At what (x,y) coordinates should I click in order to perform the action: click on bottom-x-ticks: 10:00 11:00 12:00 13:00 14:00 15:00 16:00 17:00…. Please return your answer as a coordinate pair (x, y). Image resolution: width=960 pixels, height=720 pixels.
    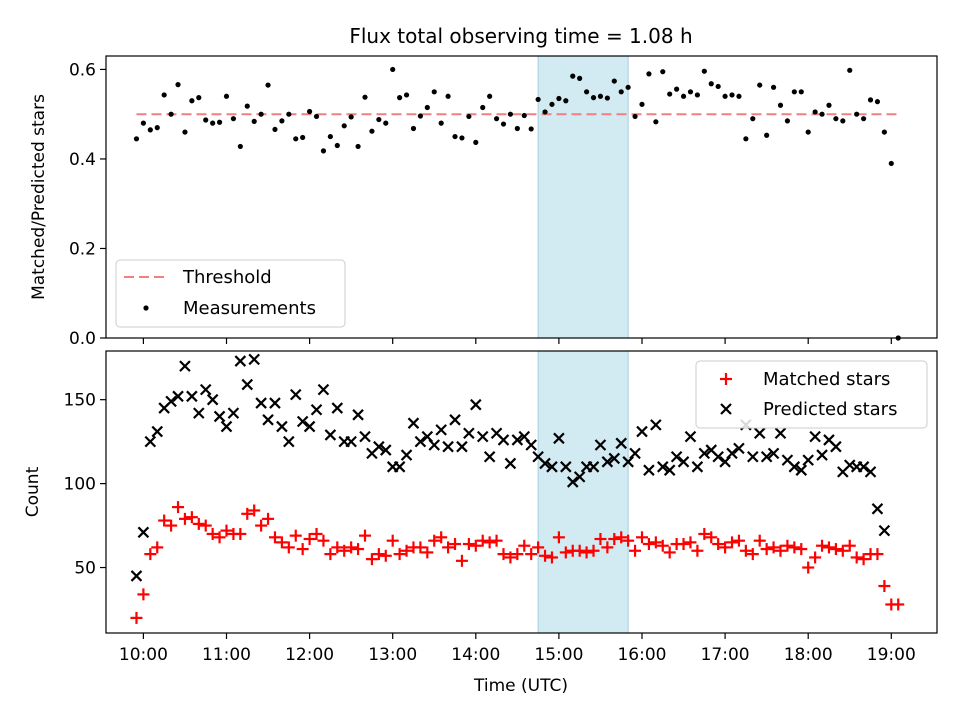
    Looking at the image, I should click on (517, 649).